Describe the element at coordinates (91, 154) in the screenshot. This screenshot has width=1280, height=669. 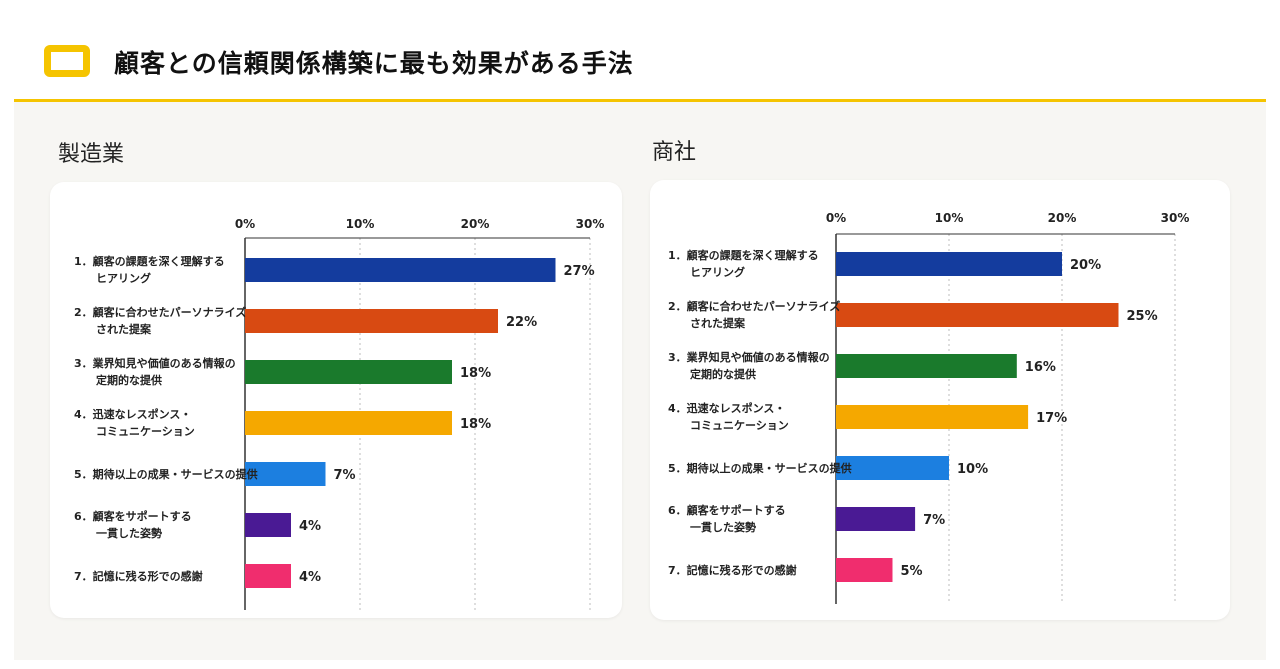
I see `panel-title-manufacturing: 製造業` at that location.